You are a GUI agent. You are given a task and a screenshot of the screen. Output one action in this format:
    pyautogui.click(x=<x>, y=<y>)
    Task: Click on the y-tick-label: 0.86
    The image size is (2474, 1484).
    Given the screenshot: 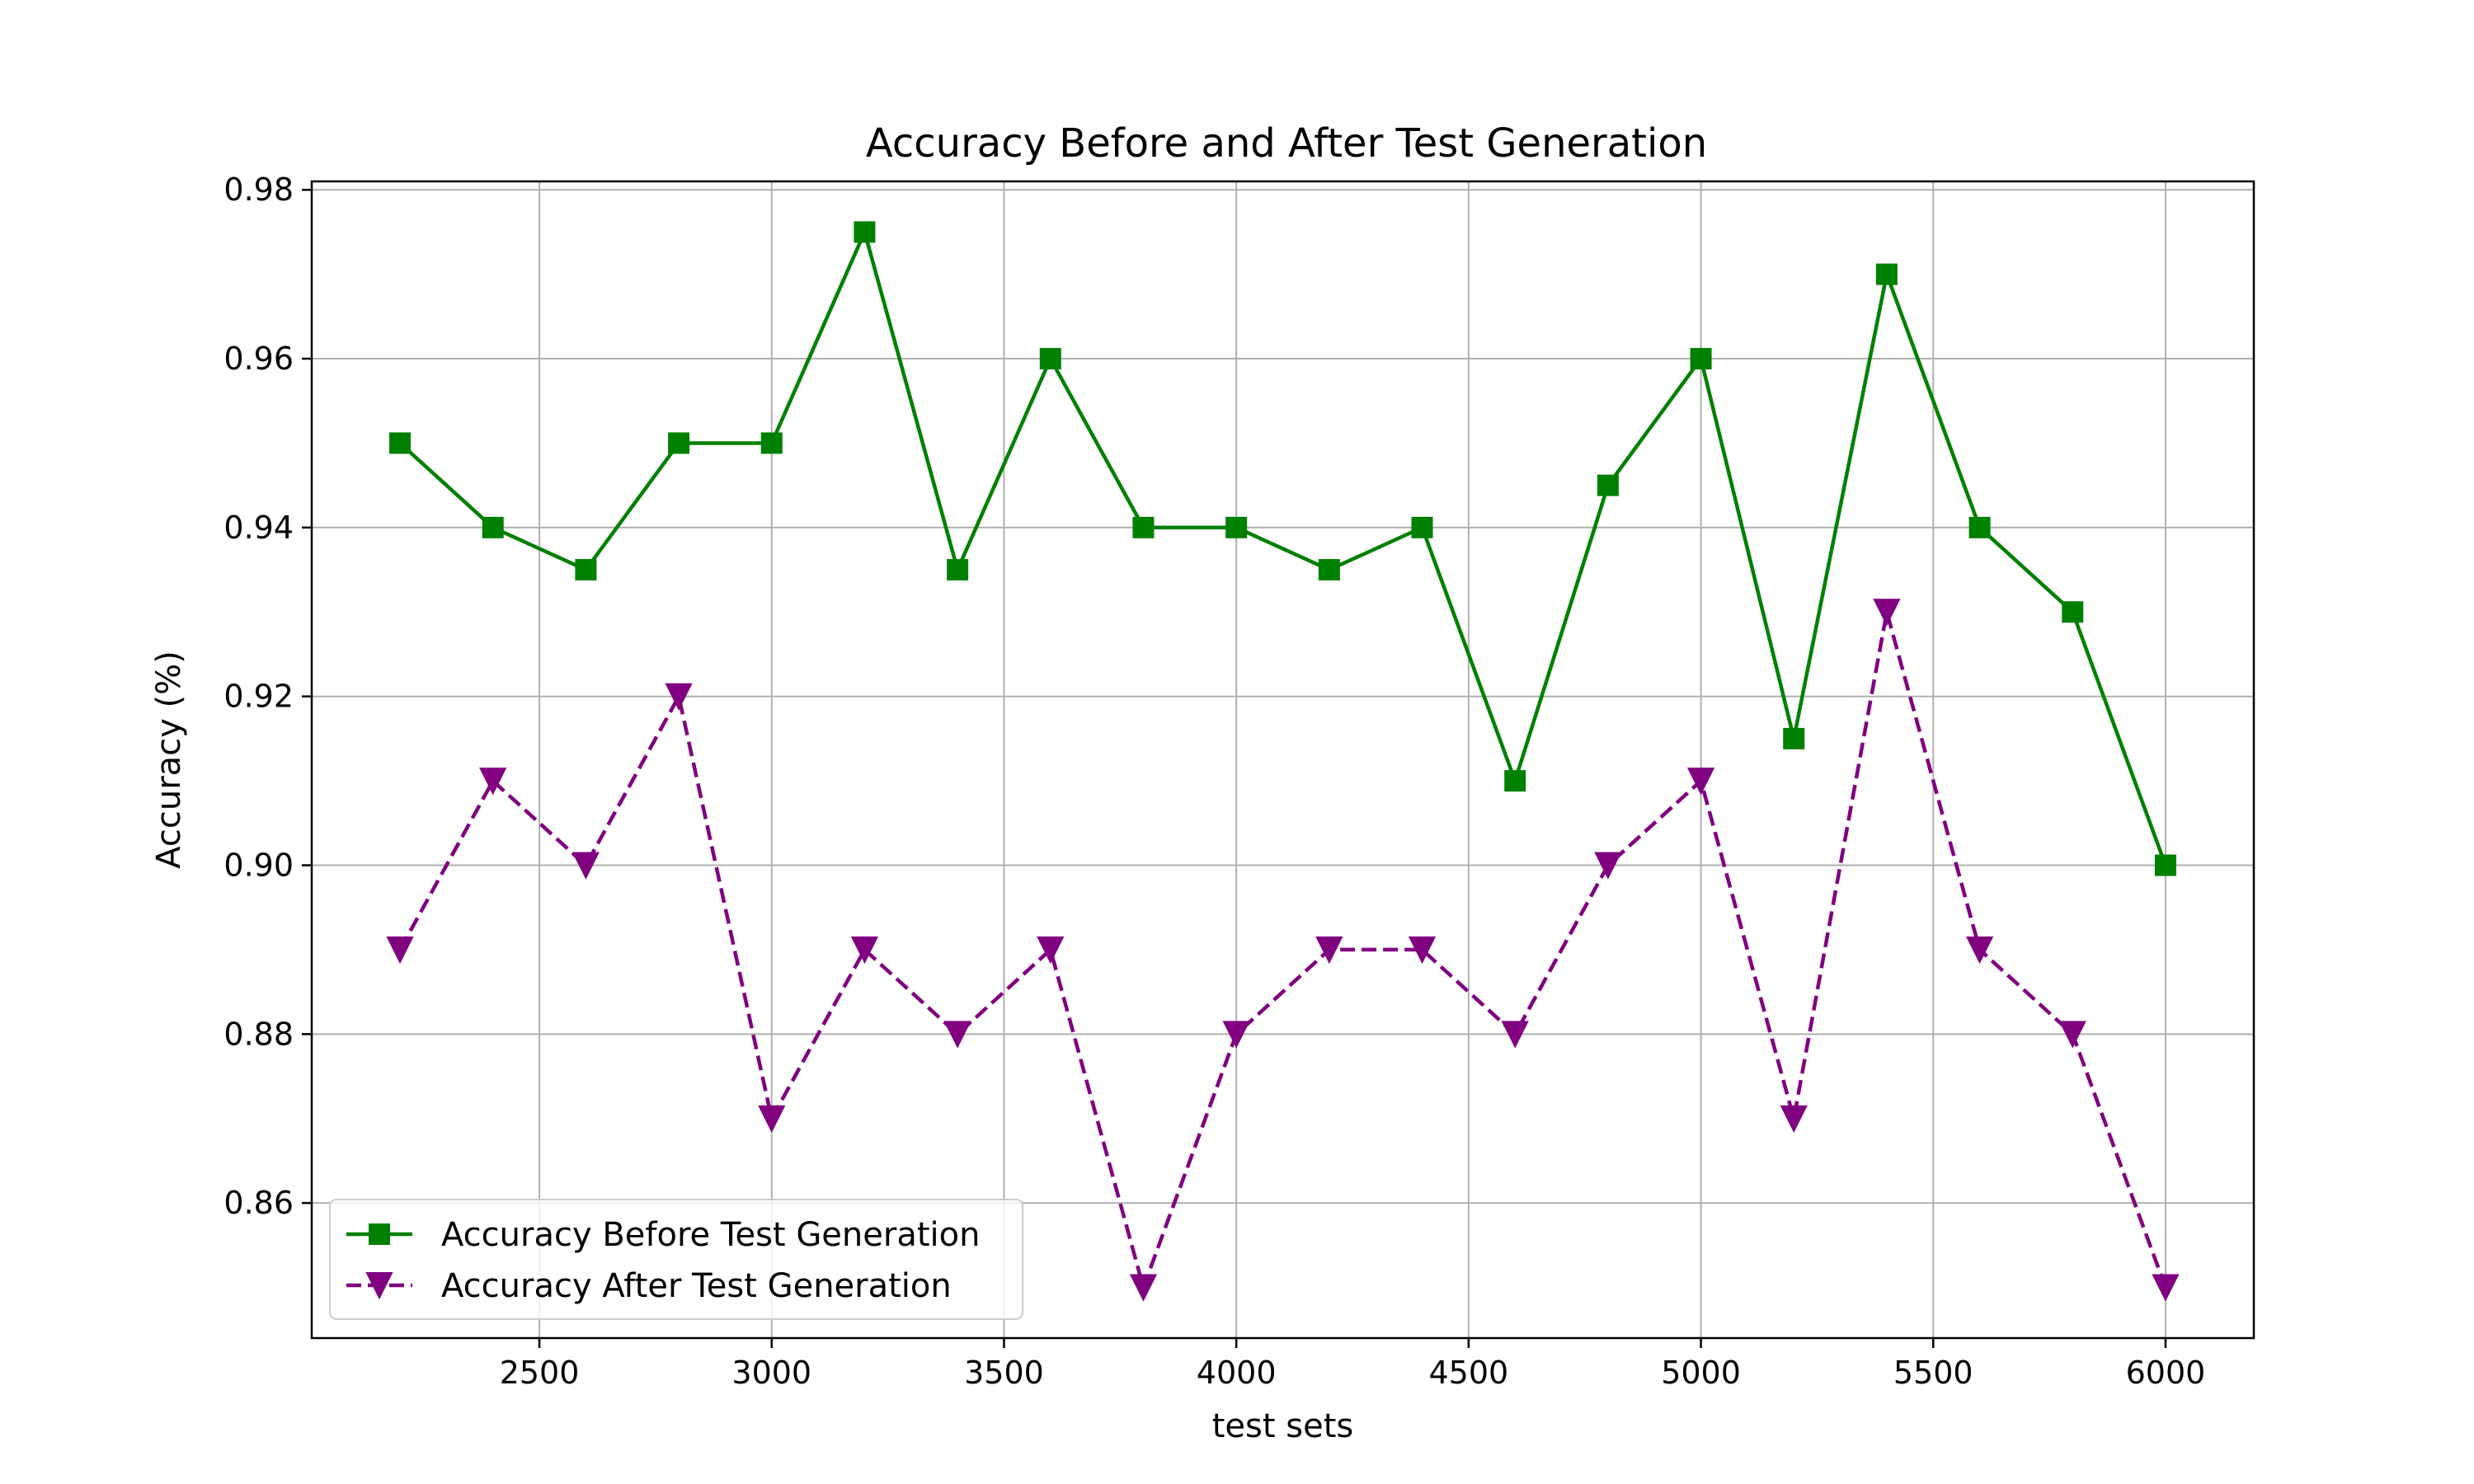 What is the action you would take?
    pyautogui.click(x=258, y=1203)
    